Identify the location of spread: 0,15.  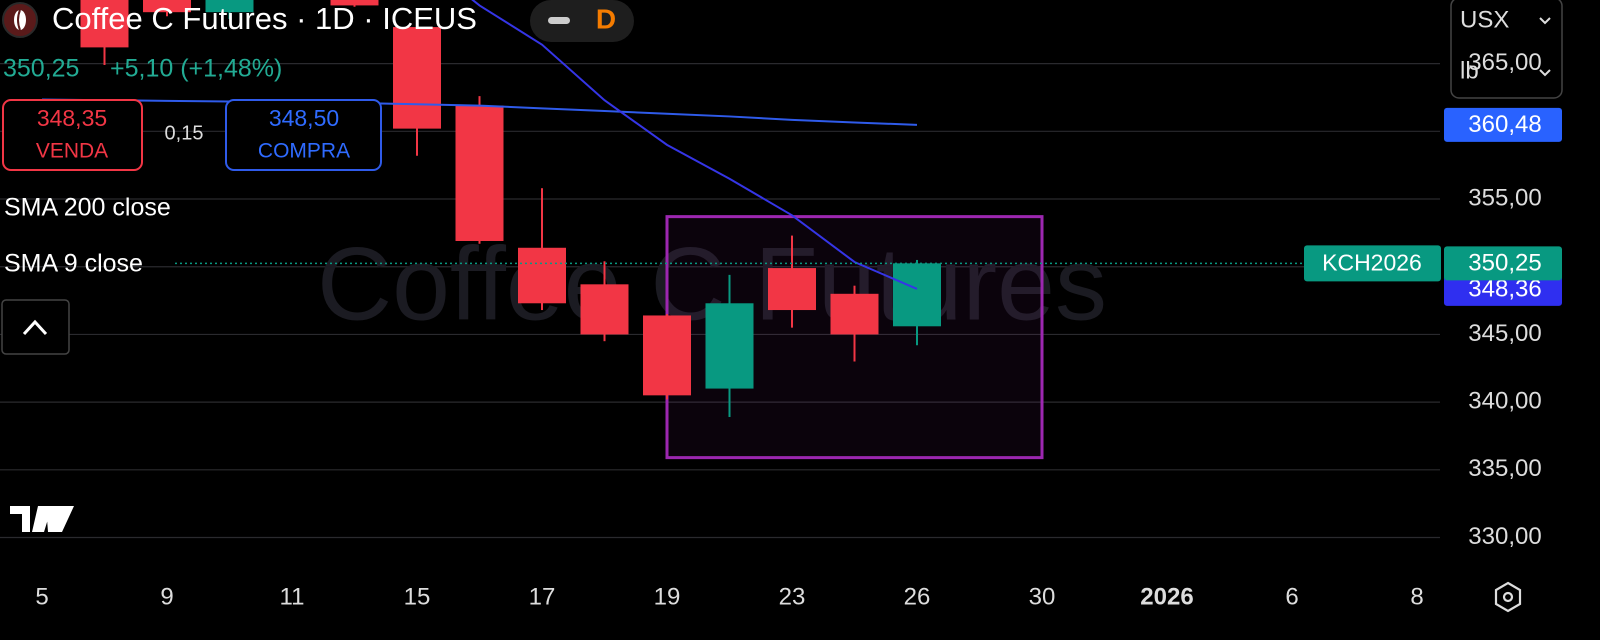
(184, 133).